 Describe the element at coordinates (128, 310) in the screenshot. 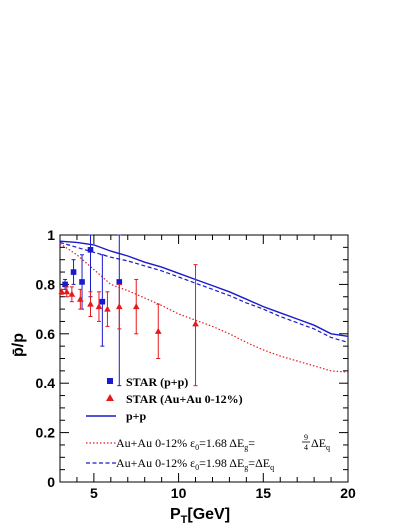

I see `data-points` at that location.